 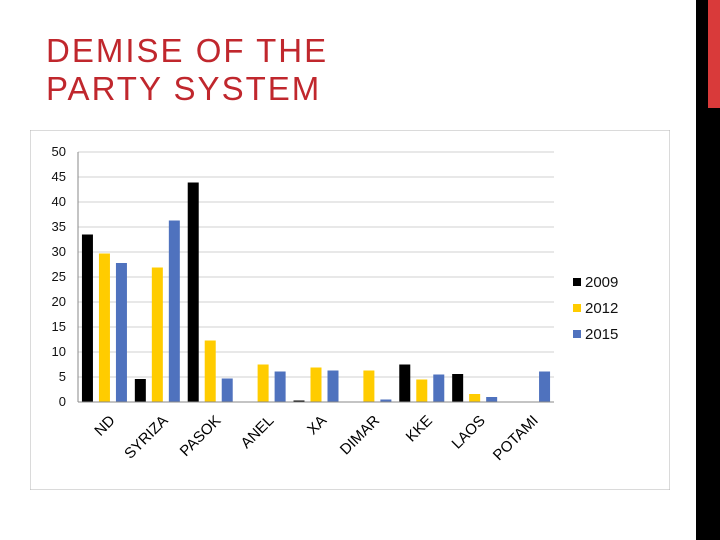 I want to click on bar-laos-2009, so click(x=458, y=388).